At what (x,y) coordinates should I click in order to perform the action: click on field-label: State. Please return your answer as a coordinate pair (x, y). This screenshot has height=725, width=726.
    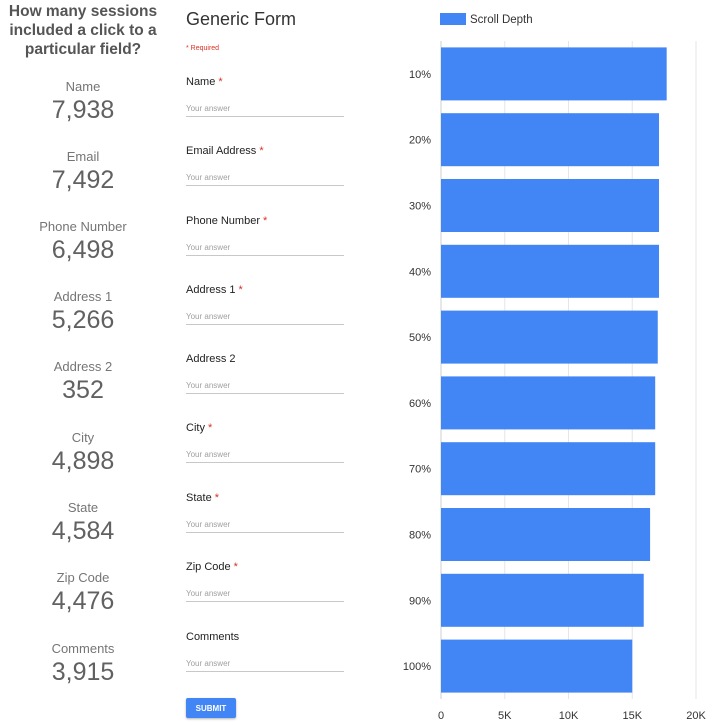
    Looking at the image, I should click on (199, 498).